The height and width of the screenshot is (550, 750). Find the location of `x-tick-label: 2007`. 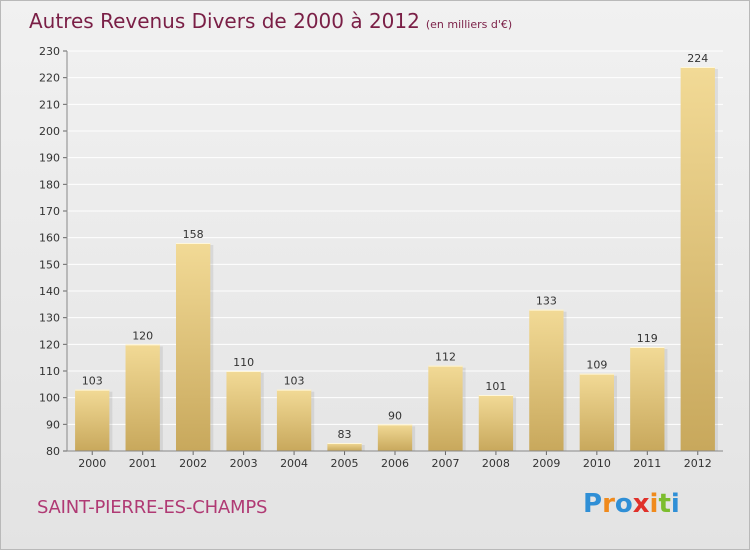

x-tick-label: 2007 is located at coordinates (445, 463).